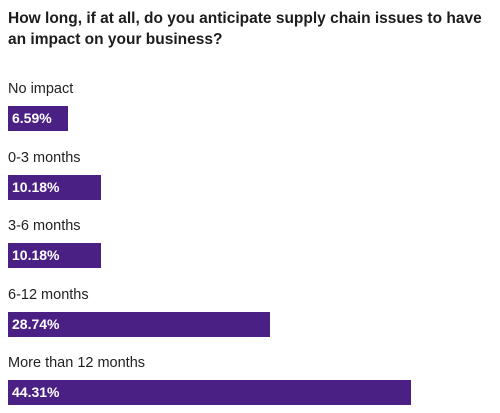 Image resolution: width=500 pixels, height=413 pixels. What do you see at coordinates (77, 363) in the screenshot?
I see `category-label: More than 12 months` at bounding box center [77, 363].